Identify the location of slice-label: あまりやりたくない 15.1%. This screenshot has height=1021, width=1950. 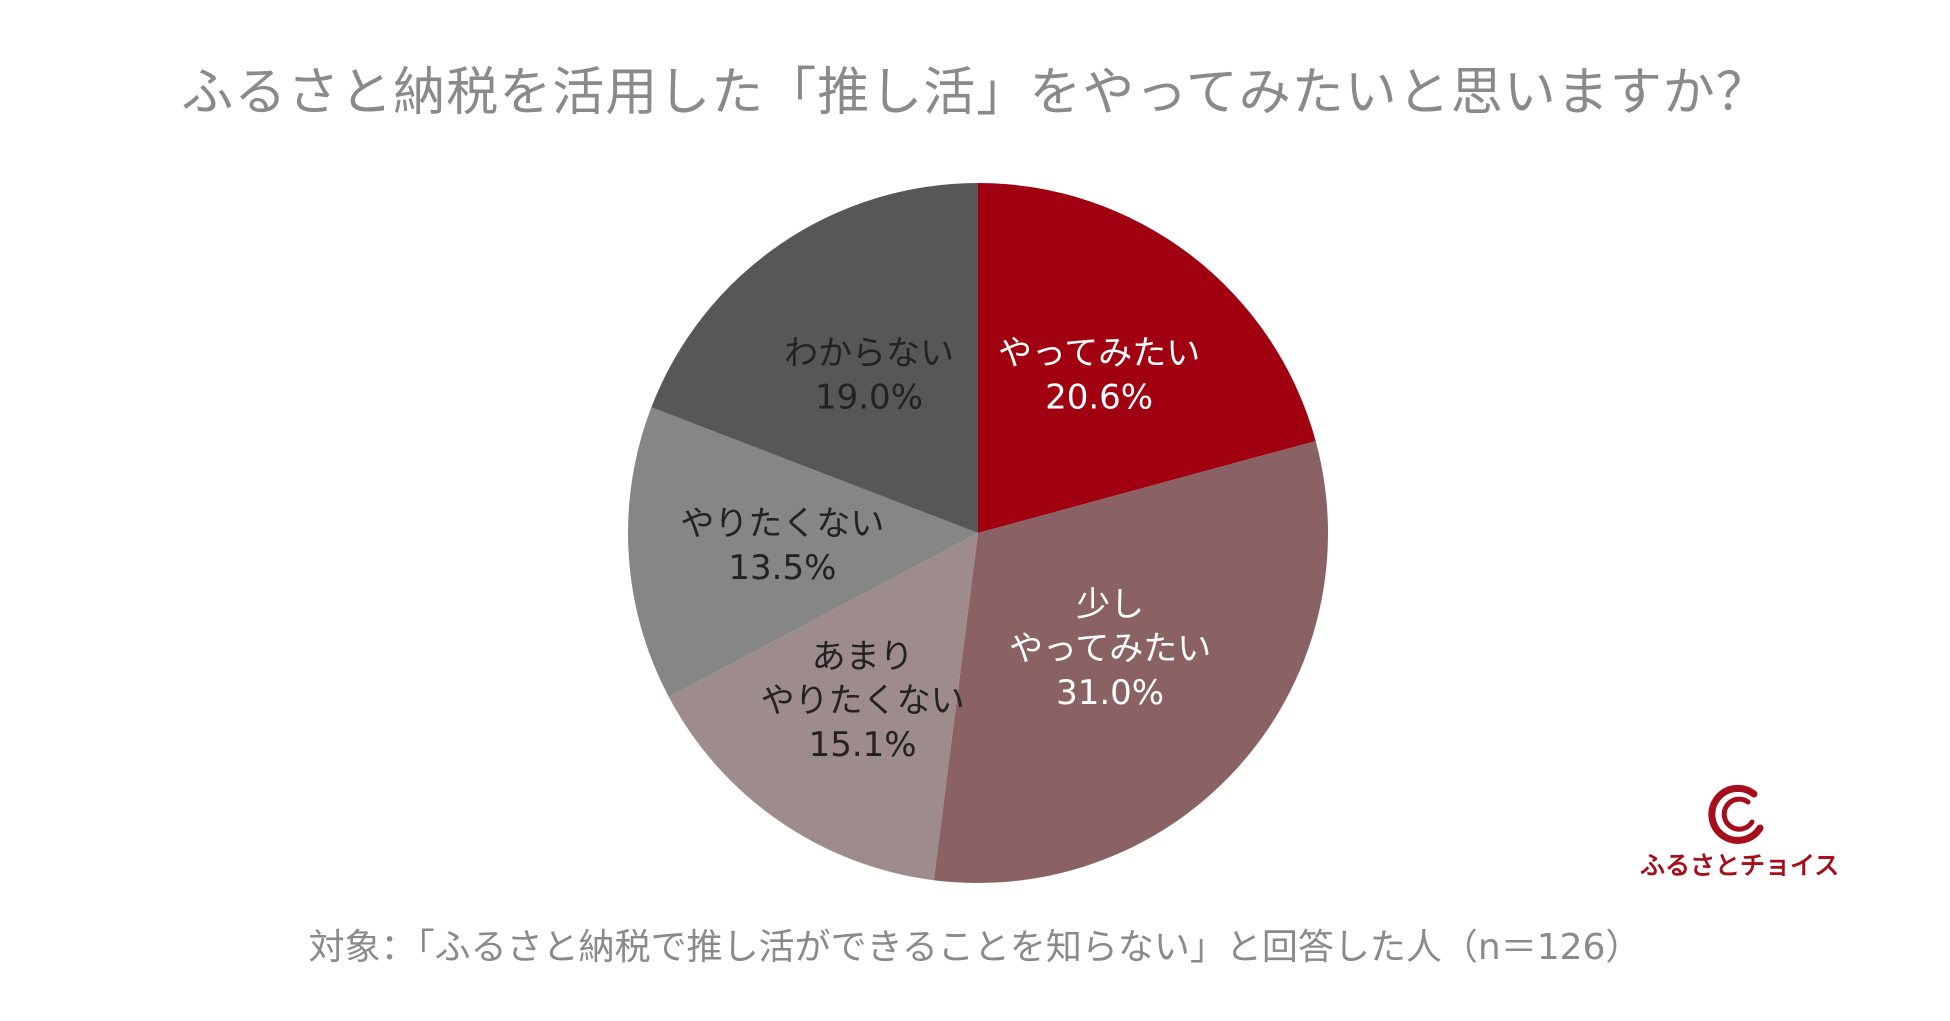
(863, 701).